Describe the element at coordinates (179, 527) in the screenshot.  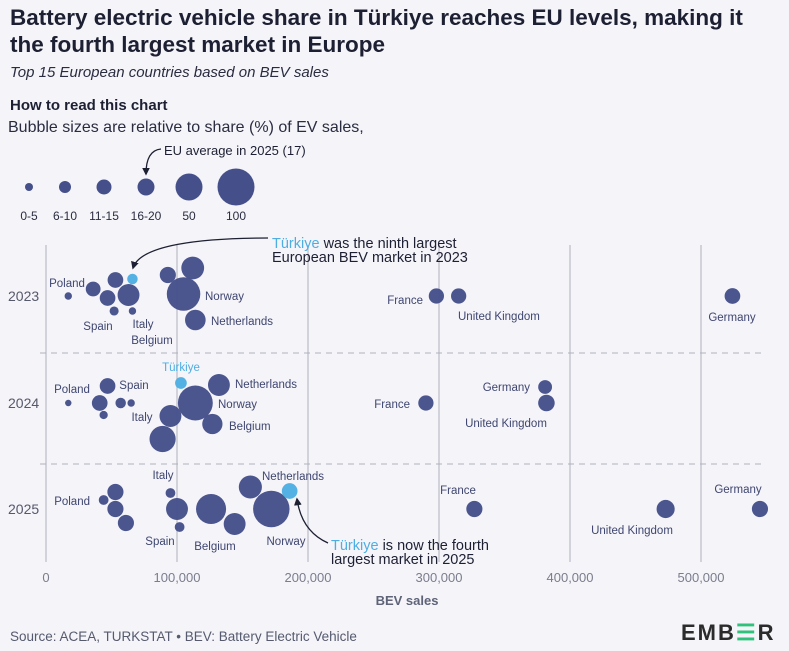
I see `bubble-2025-spain` at that location.